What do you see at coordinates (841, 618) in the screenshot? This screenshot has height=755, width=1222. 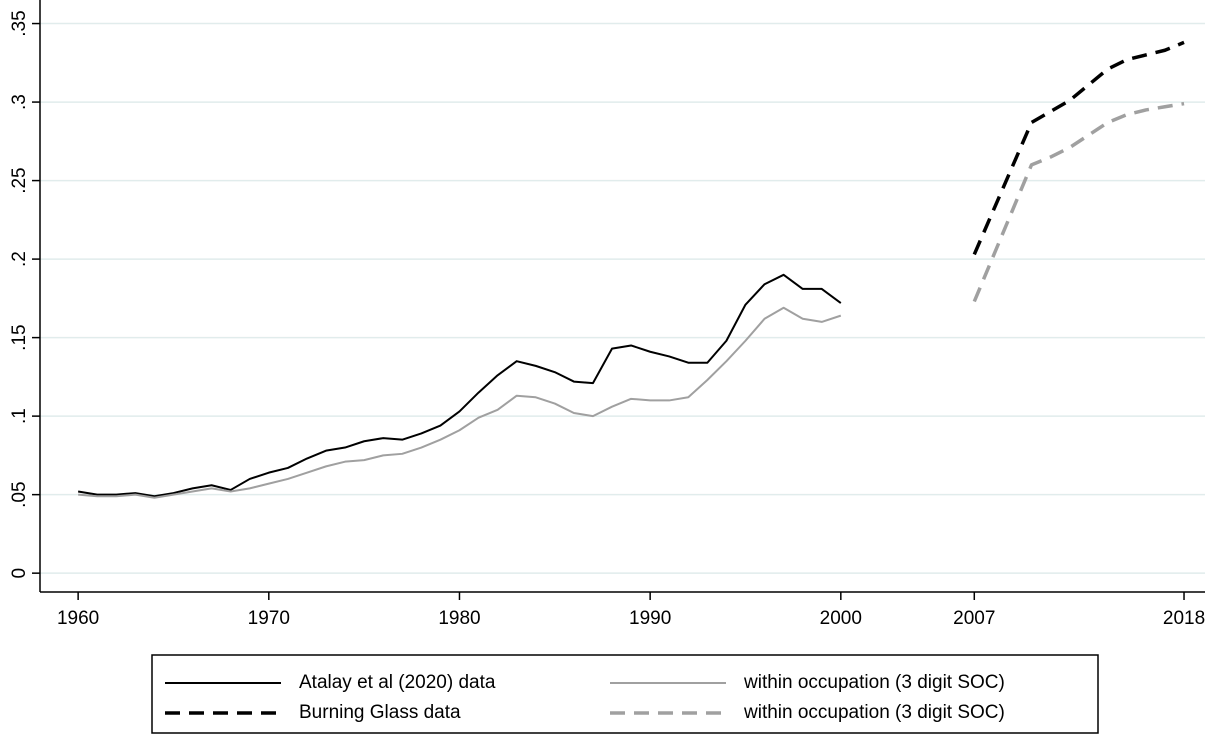 I see `x-tick-label: 2000` at bounding box center [841, 618].